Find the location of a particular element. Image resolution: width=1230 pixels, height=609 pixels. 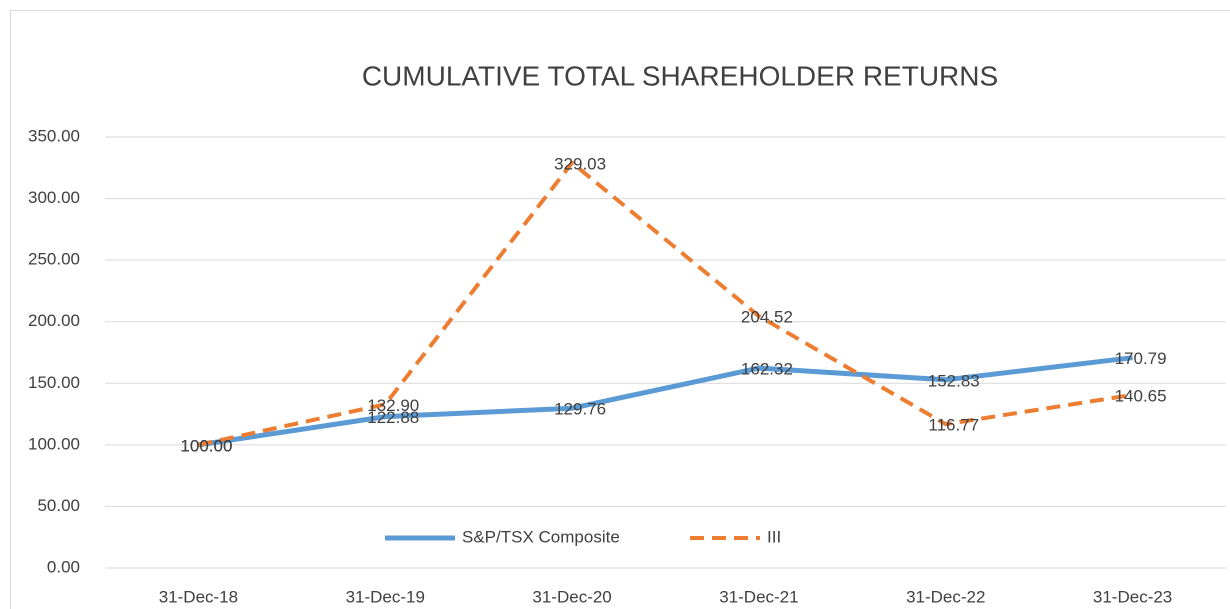

x-tick-label: 31-Dec-20 is located at coordinates (571, 596).